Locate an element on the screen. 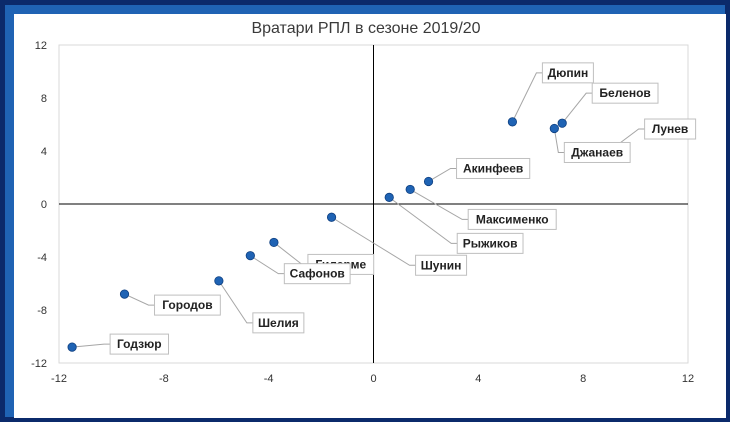 This screenshot has width=730, height=422. data-label: Городов is located at coordinates (187, 305).